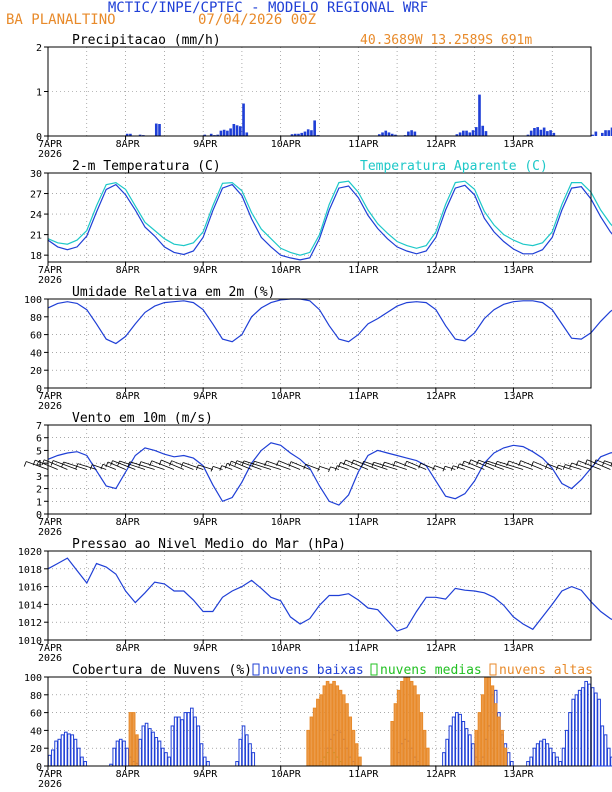 The height and width of the screenshot is (792, 612). What do you see at coordinates (441, 396) in the screenshot?
I see `x-tick-label: 12APR` at bounding box center [441, 396].